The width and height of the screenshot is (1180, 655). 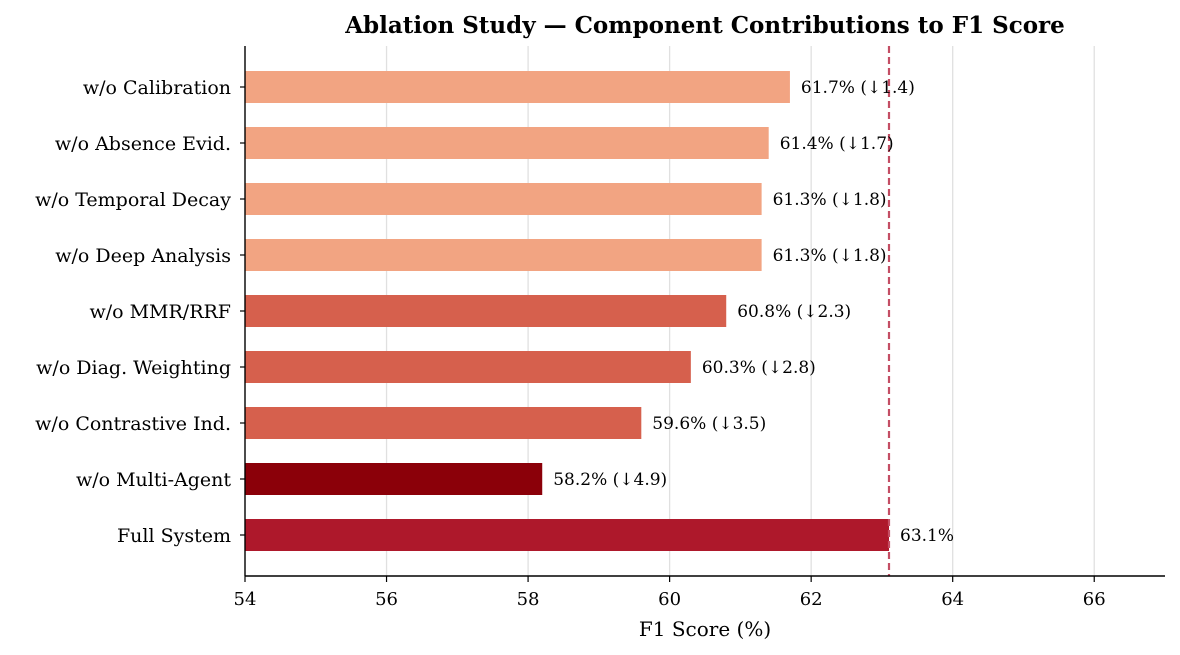 I want to click on x-tick-label-54: 54, so click(x=245, y=599).